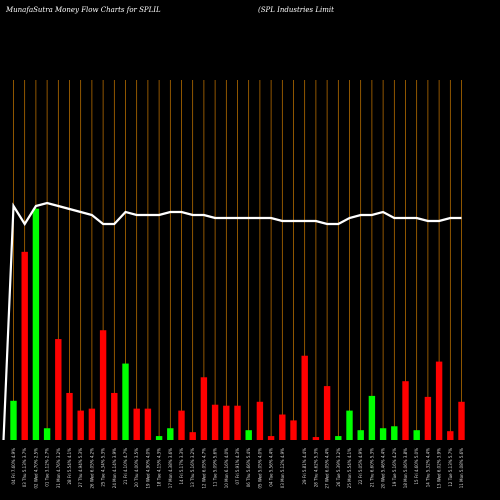  What do you see at coordinates (125, 466) in the screenshot?
I see `x-tick-label: 21 Fri 4.10% 4.7%` at bounding box center [125, 466].